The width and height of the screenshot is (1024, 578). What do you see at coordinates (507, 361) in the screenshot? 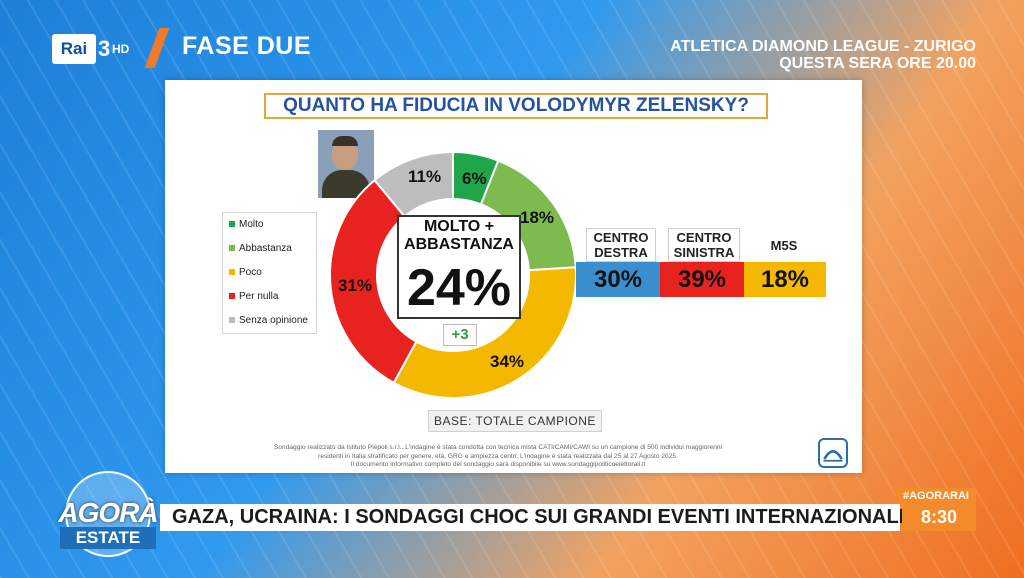
I see `slice-label-poco: 34%` at bounding box center [507, 361].